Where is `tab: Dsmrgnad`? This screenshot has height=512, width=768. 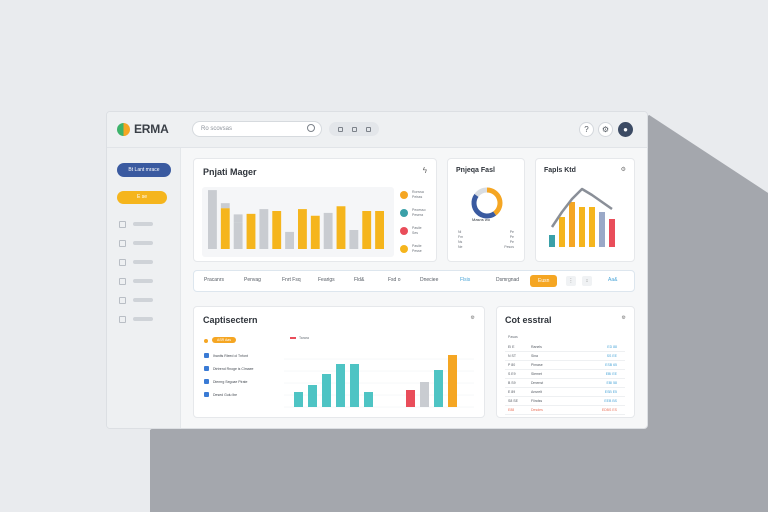
tab: Dsmrgnad is located at coordinates (508, 280).